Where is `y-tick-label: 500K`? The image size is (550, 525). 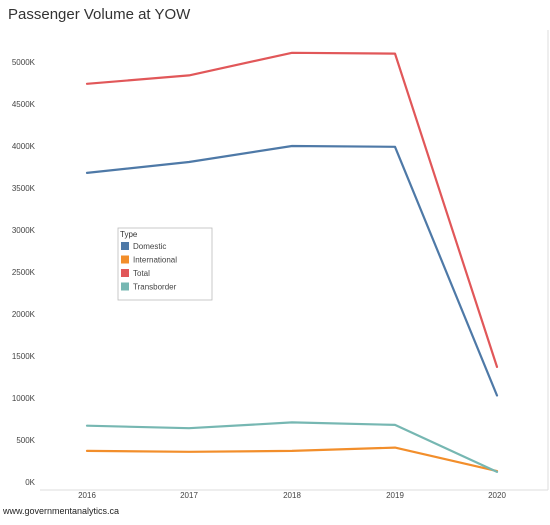
y-tick-label: 500K is located at coordinates (25, 440).